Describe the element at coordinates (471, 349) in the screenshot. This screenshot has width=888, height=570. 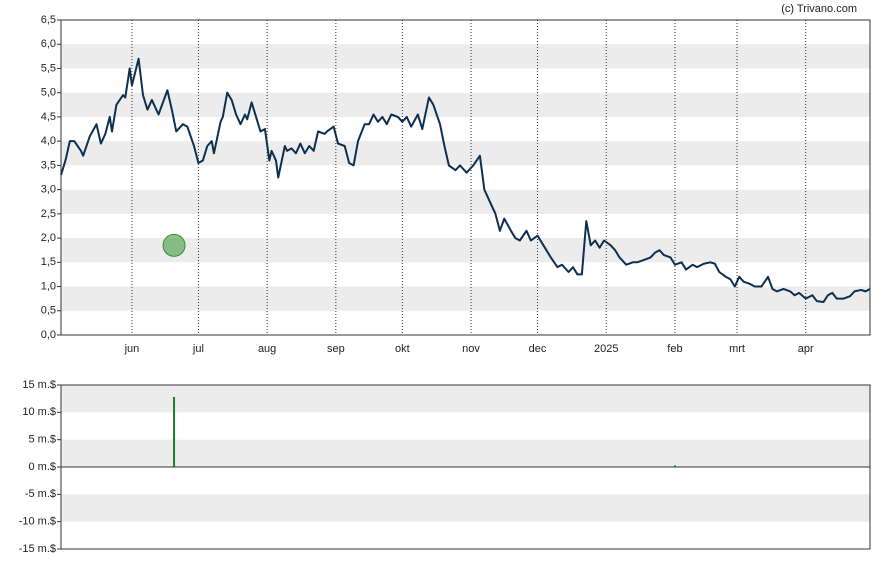
I see `x-tick-label: nov` at that location.